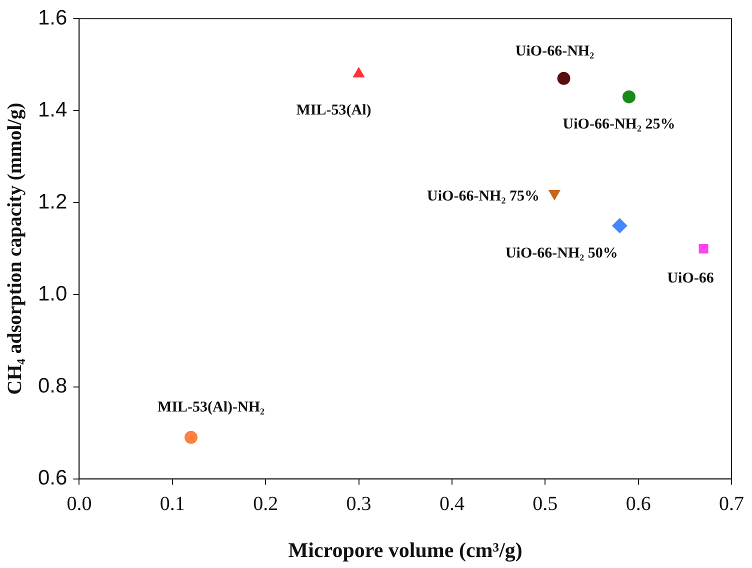 The height and width of the screenshot is (568, 752). What do you see at coordinates (79, 504) in the screenshot?
I see `x-tick-label: 0.0` at bounding box center [79, 504].